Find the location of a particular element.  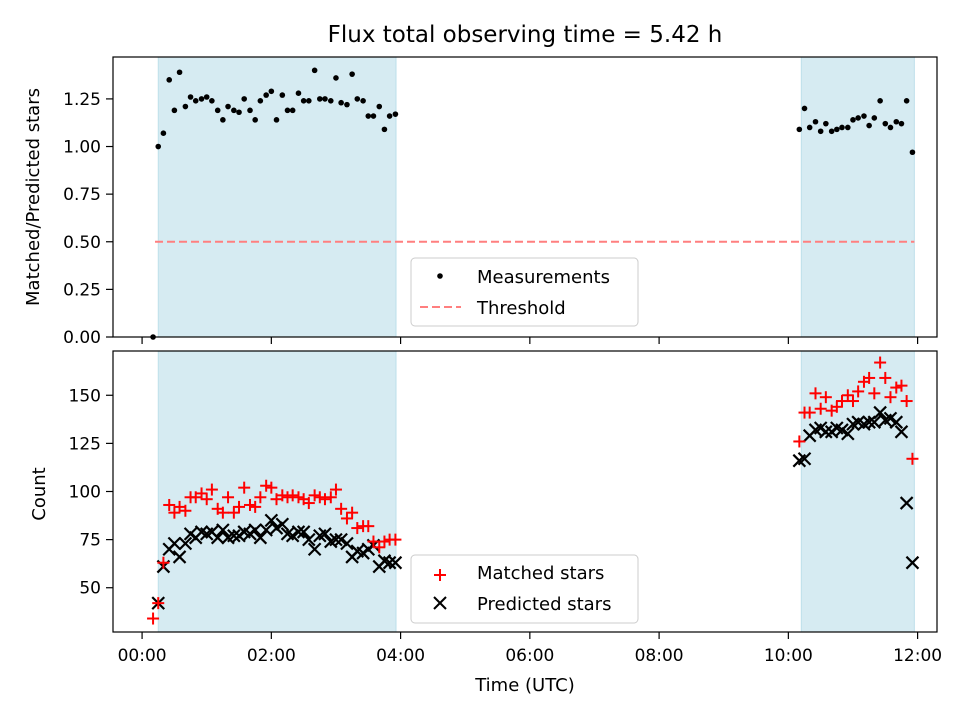

x-tick-label: 04:00 is located at coordinates (400, 656).